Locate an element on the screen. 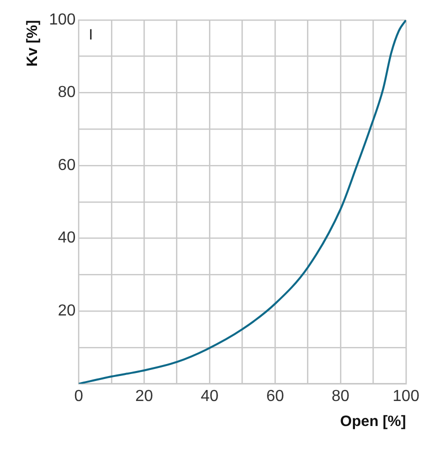 The width and height of the screenshot is (446, 455). y-tick-label: 40 is located at coordinates (67, 238).